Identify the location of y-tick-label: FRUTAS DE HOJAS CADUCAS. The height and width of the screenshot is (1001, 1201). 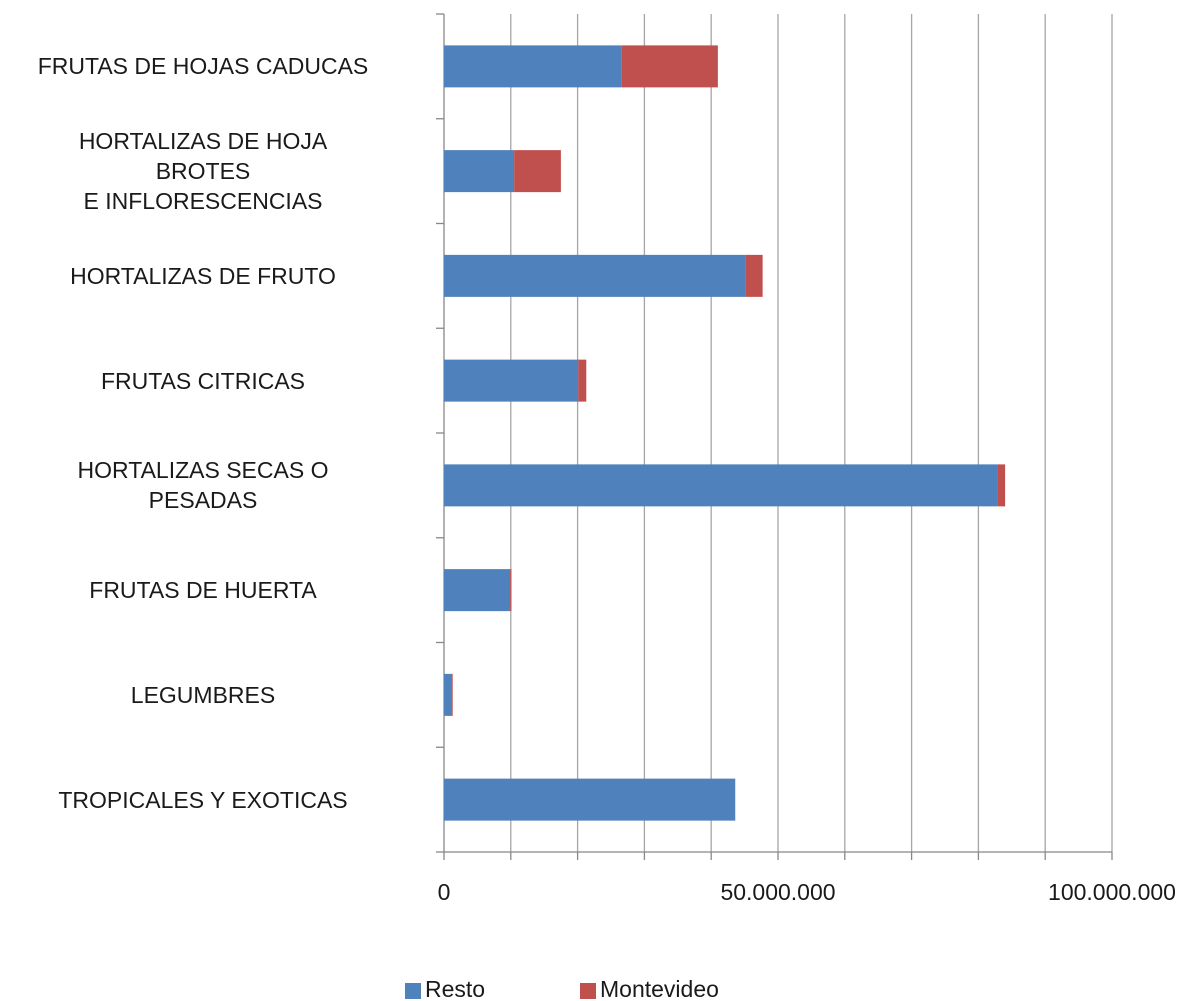
(203, 66).